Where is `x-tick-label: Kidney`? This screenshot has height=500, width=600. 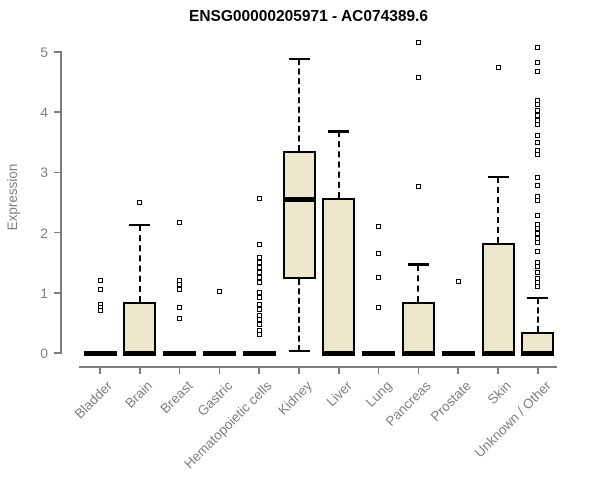 x-tick-label: Kidney is located at coordinates (294, 398).